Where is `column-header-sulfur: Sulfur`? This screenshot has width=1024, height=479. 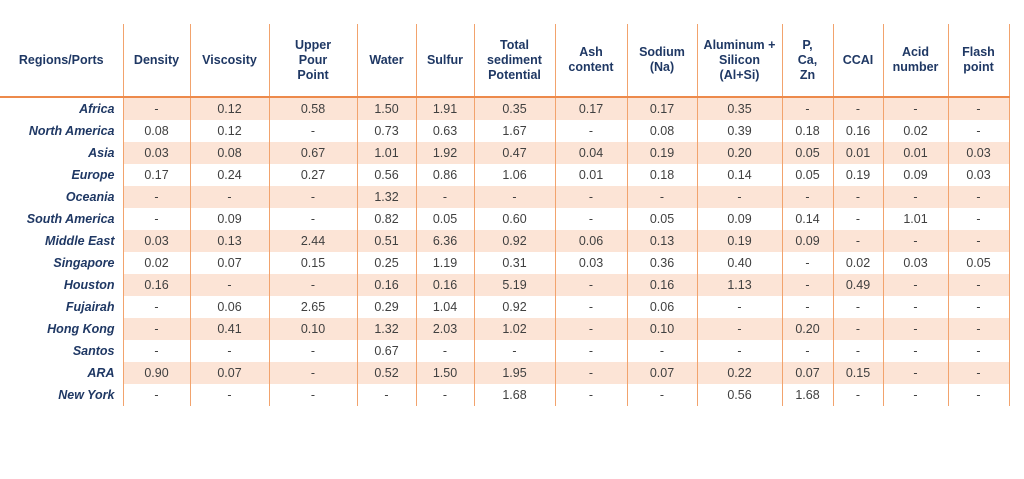
column-header-sulfur: Sulfur is located at coordinates (445, 61).